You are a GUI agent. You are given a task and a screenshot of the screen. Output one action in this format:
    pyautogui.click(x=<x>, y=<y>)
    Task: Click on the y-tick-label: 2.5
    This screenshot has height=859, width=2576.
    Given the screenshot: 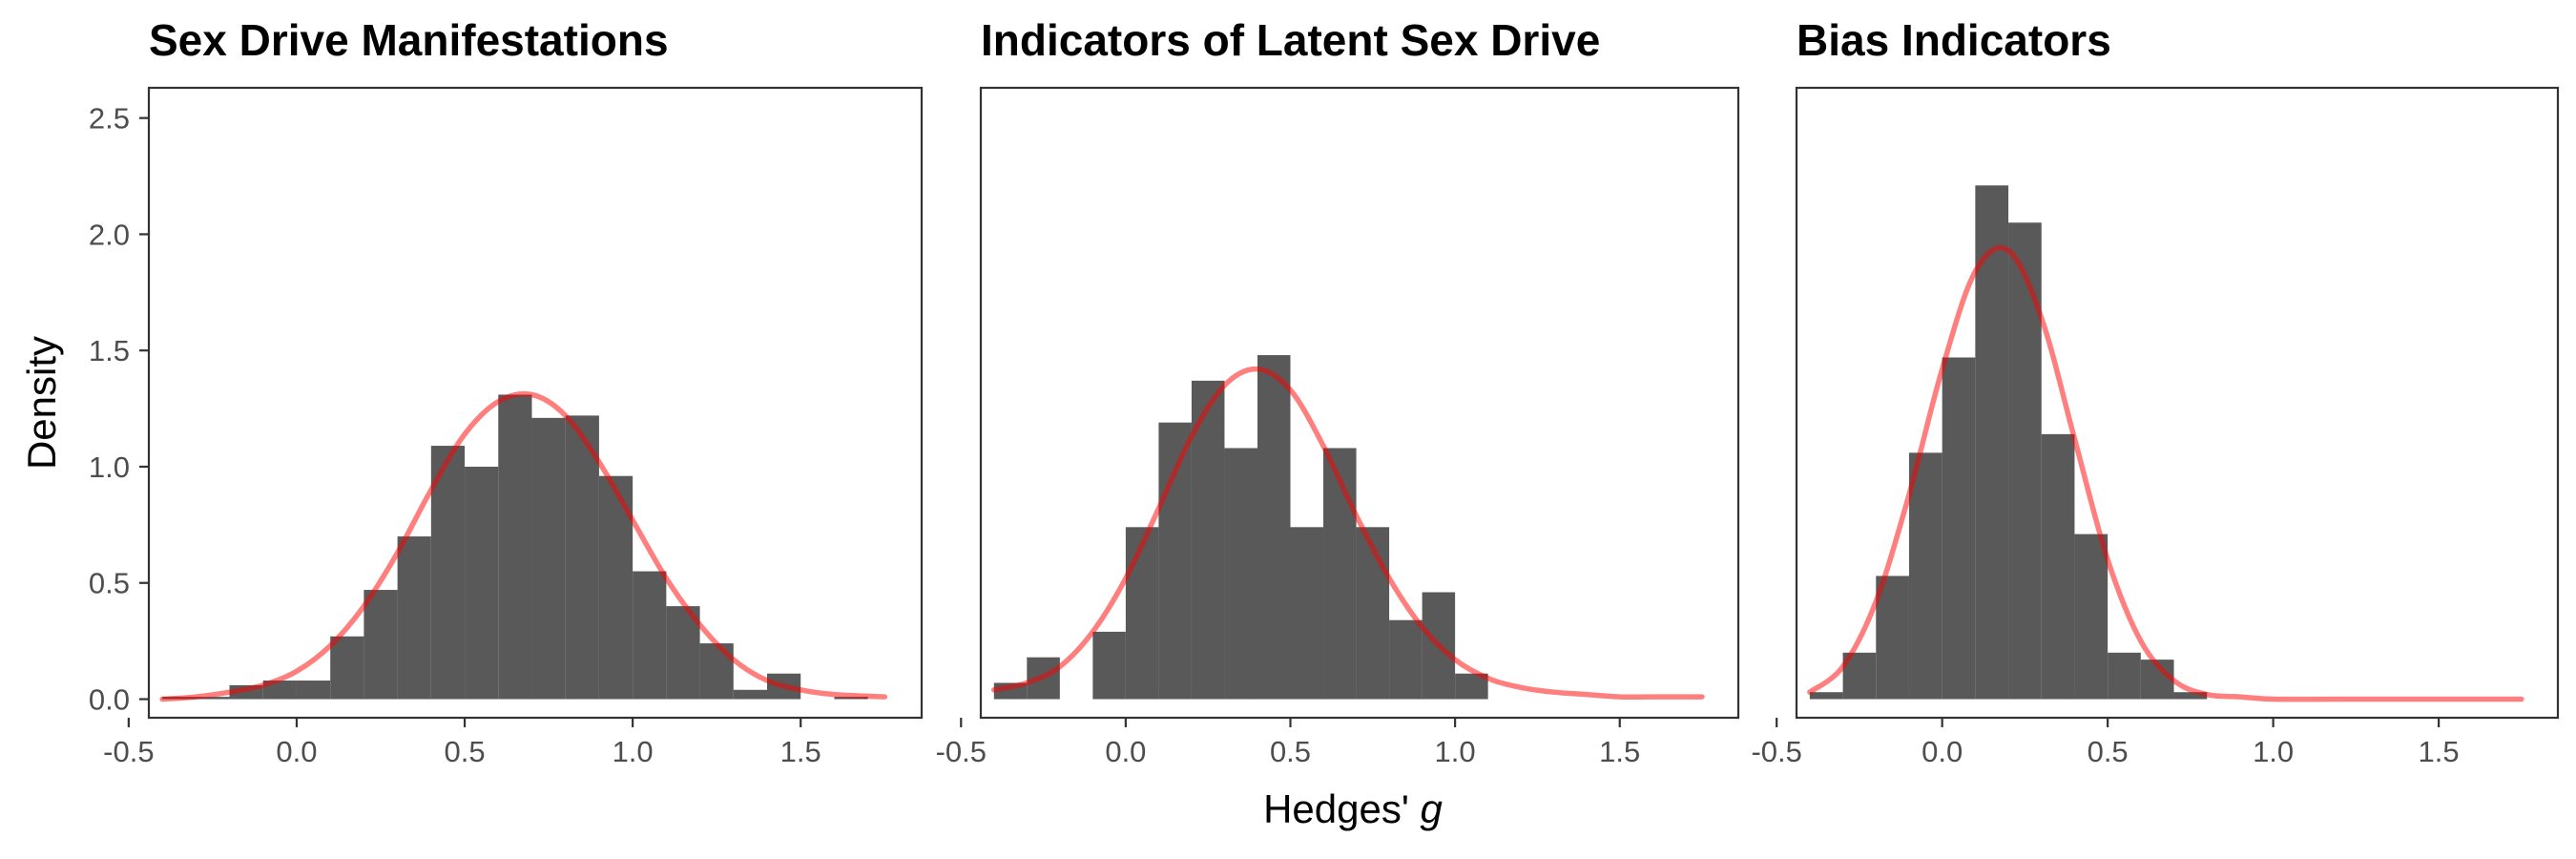 What is the action you would take?
    pyautogui.click(x=109, y=119)
    